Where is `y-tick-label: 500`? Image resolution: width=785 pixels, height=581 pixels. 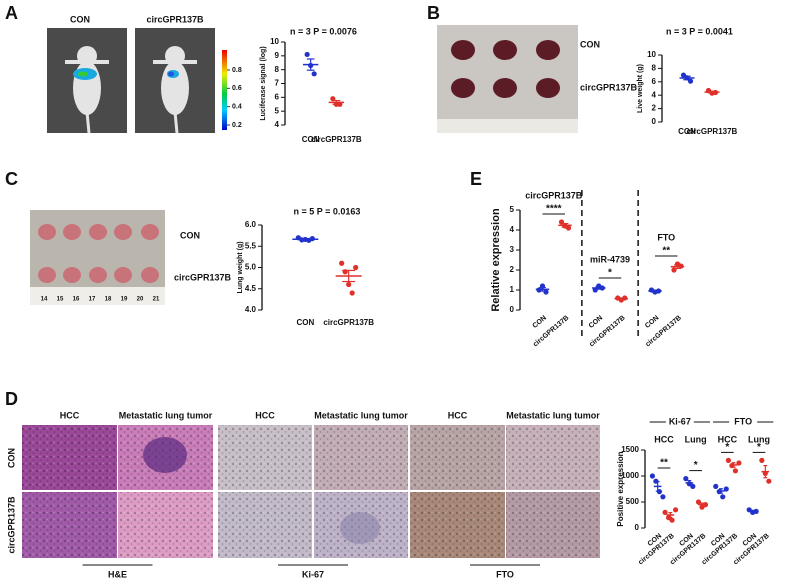 y-tick-label: 500 is located at coordinates (633, 501).